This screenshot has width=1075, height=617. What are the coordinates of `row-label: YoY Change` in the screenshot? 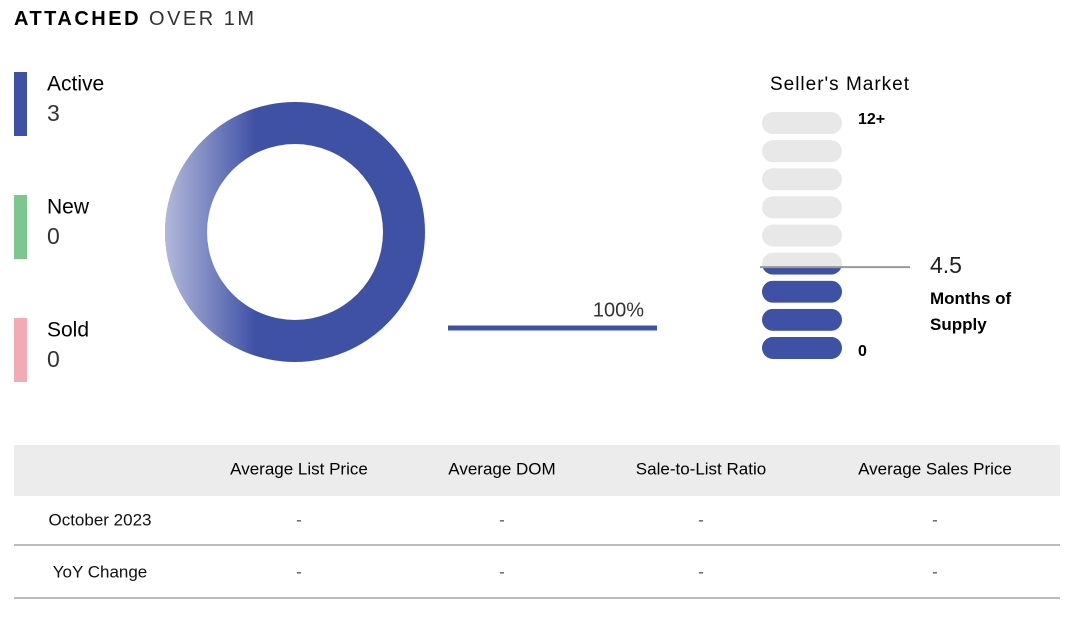 It's located at (100, 571).